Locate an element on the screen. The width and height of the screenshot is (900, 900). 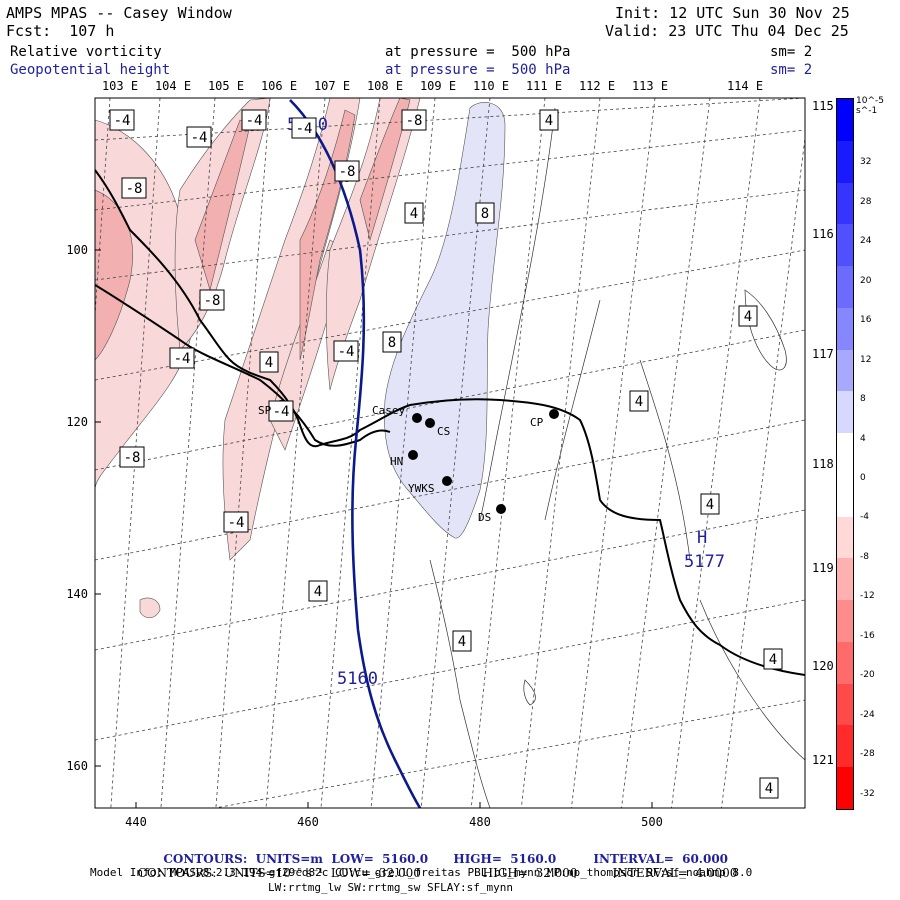
init-time: Init: 12 UTC Sun 30 Nov 25 is located at coordinates (732, 13).